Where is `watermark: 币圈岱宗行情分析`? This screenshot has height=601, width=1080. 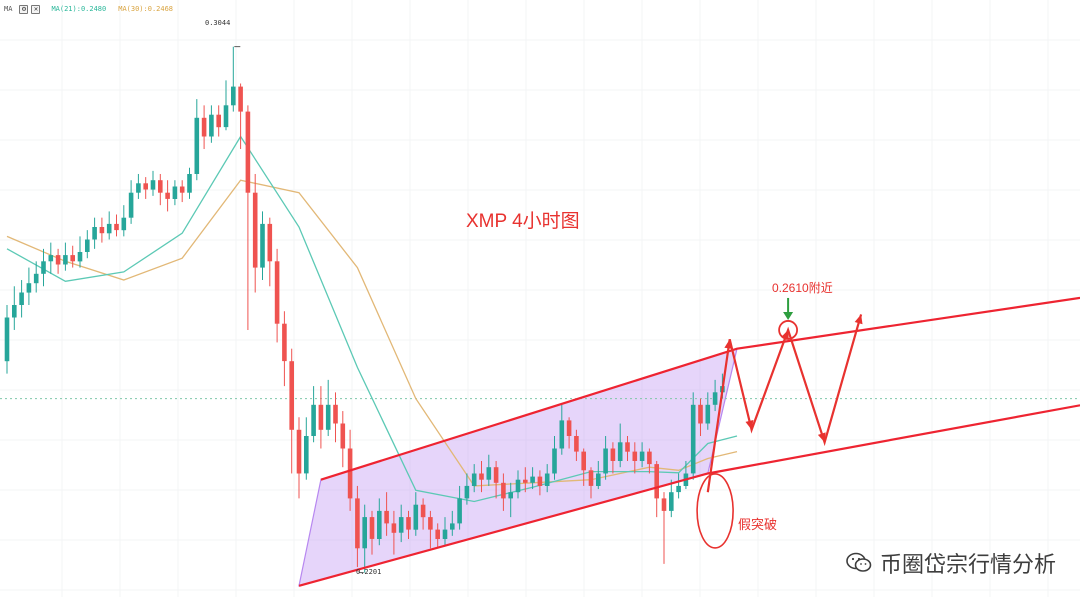 watermark: 币圈岱宗行情分析 is located at coordinates (951, 563).